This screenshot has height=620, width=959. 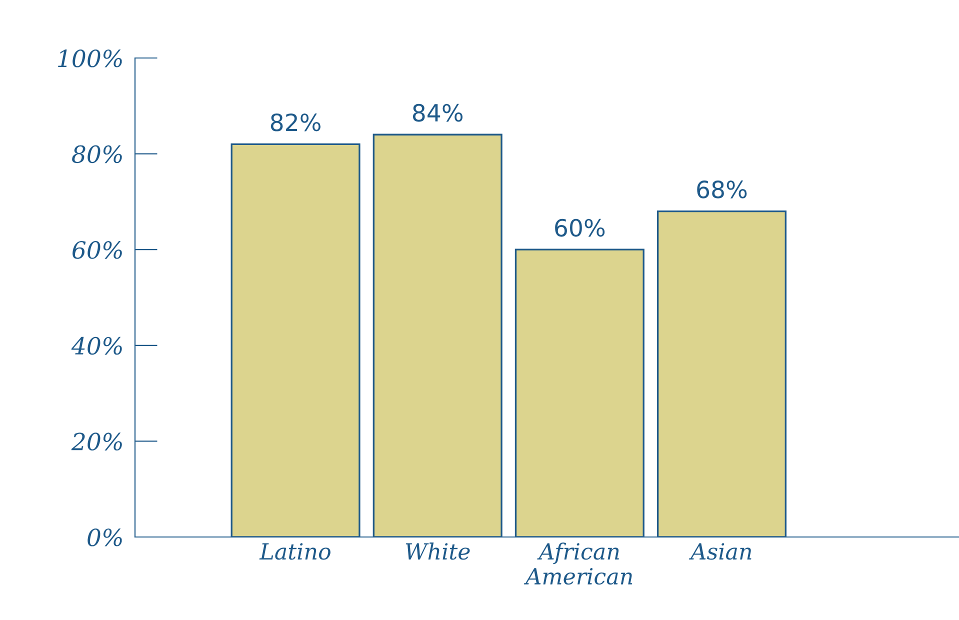 What do you see at coordinates (720, 551) in the screenshot?
I see `x-tick-label: Asian` at bounding box center [720, 551].